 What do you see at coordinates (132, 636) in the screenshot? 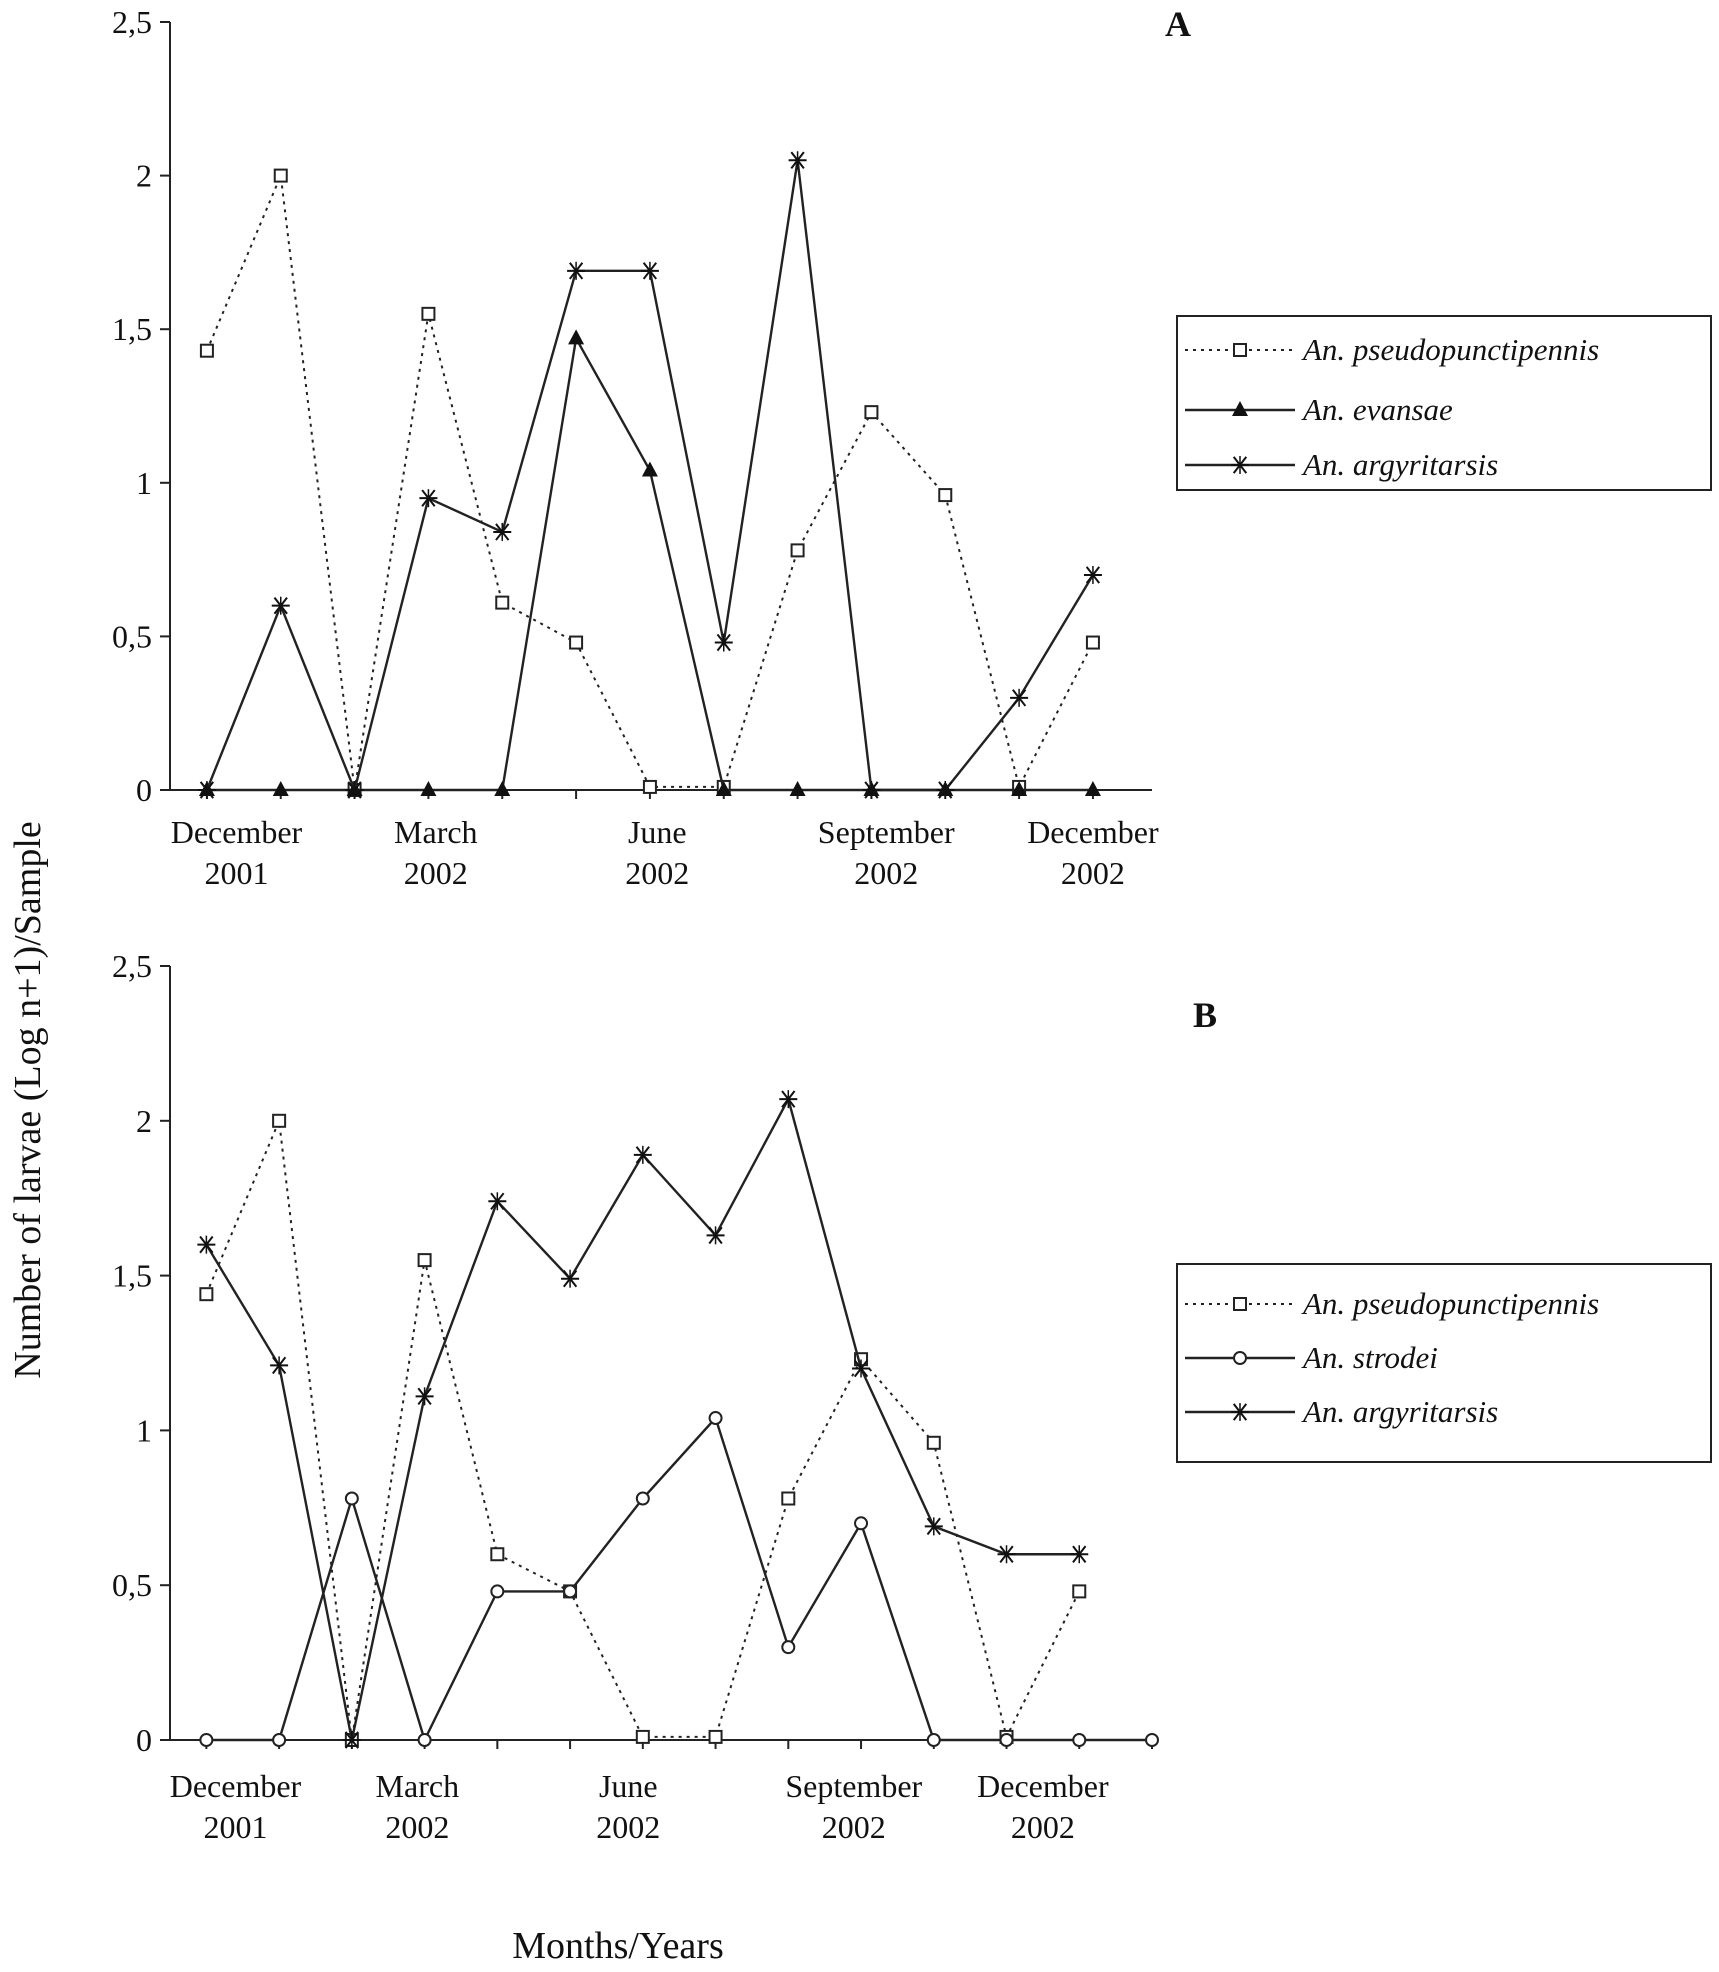
I see `y-tick-label: 0,5` at bounding box center [132, 636].